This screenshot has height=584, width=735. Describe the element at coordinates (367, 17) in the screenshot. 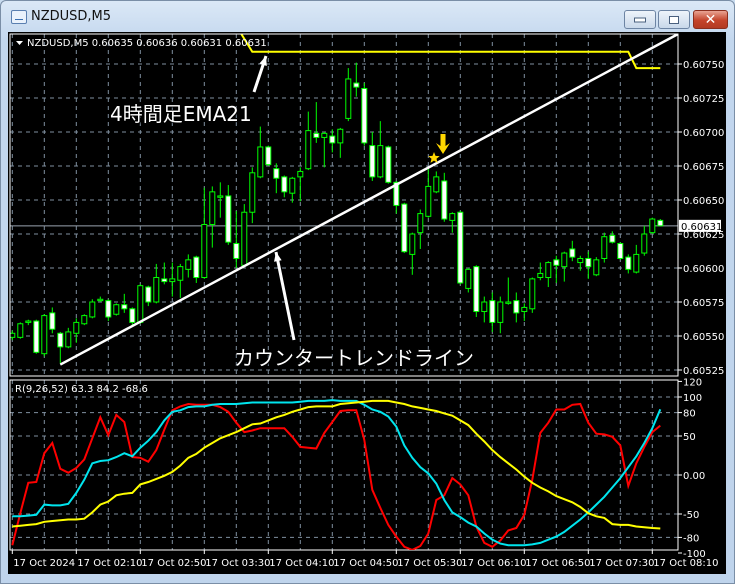

I see `title-bar: NZDUSD,M5 ✕` at that location.